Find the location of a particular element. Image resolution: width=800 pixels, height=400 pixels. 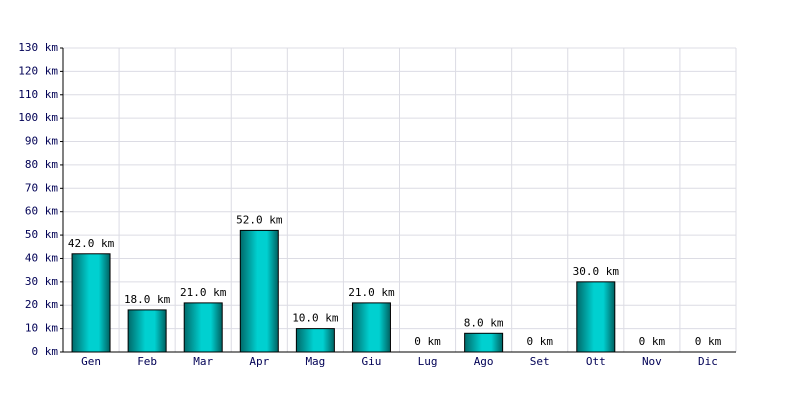

y-tick-label: 30 km is located at coordinates (41, 281).